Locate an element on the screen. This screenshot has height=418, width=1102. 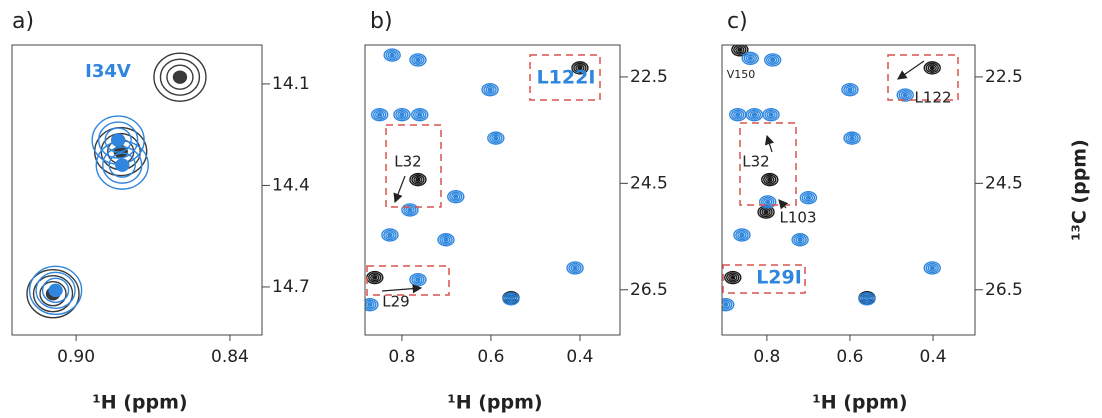
annotation: L29I is located at coordinates (779, 278).